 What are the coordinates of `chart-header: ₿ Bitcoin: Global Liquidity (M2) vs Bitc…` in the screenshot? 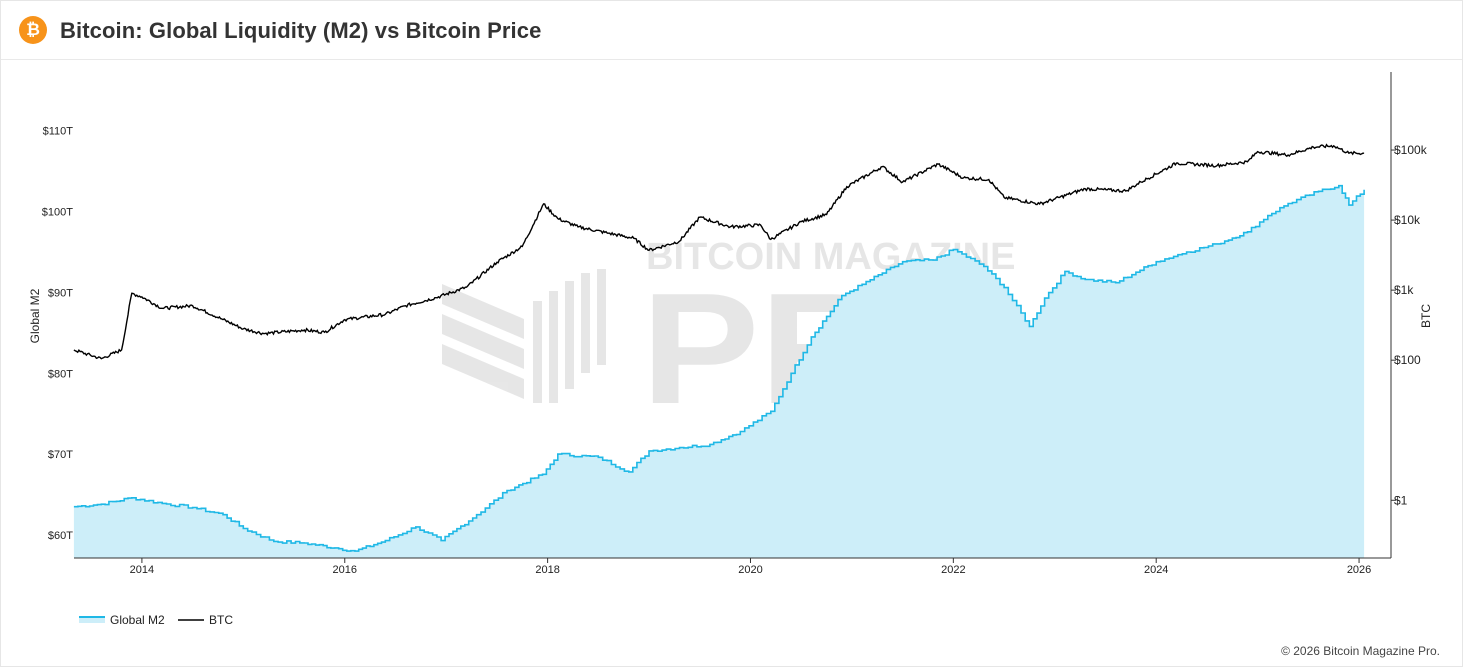 It's located at (731, 30).